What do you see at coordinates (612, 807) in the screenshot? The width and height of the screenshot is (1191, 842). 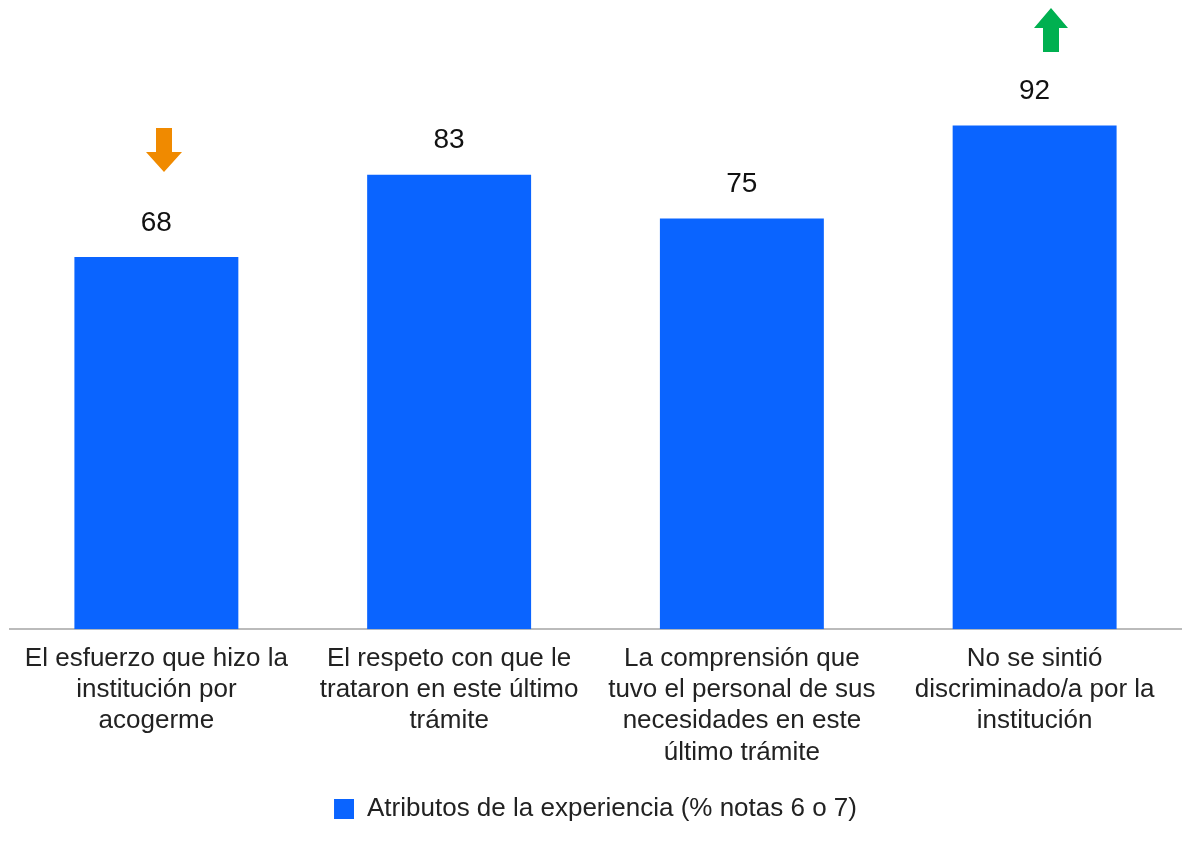 I see `legend-label: Atributos de la experiencia (% notas 6 o 7)` at bounding box center [612, 807].